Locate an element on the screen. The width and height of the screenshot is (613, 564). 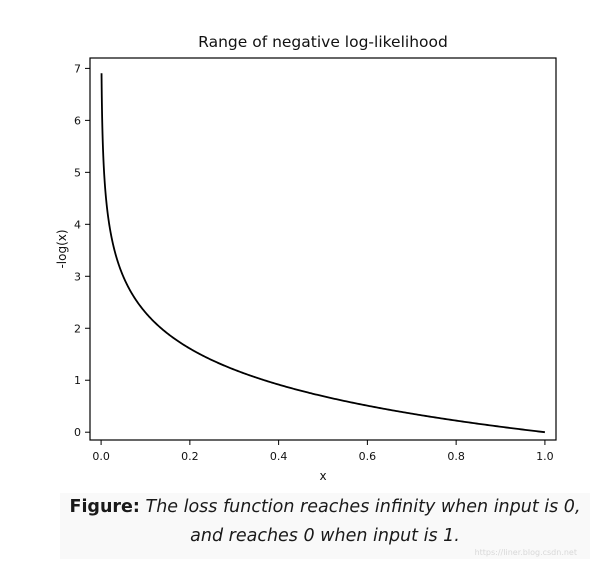
y-axis-label: -log(x) is located at coordinates (62, 248).